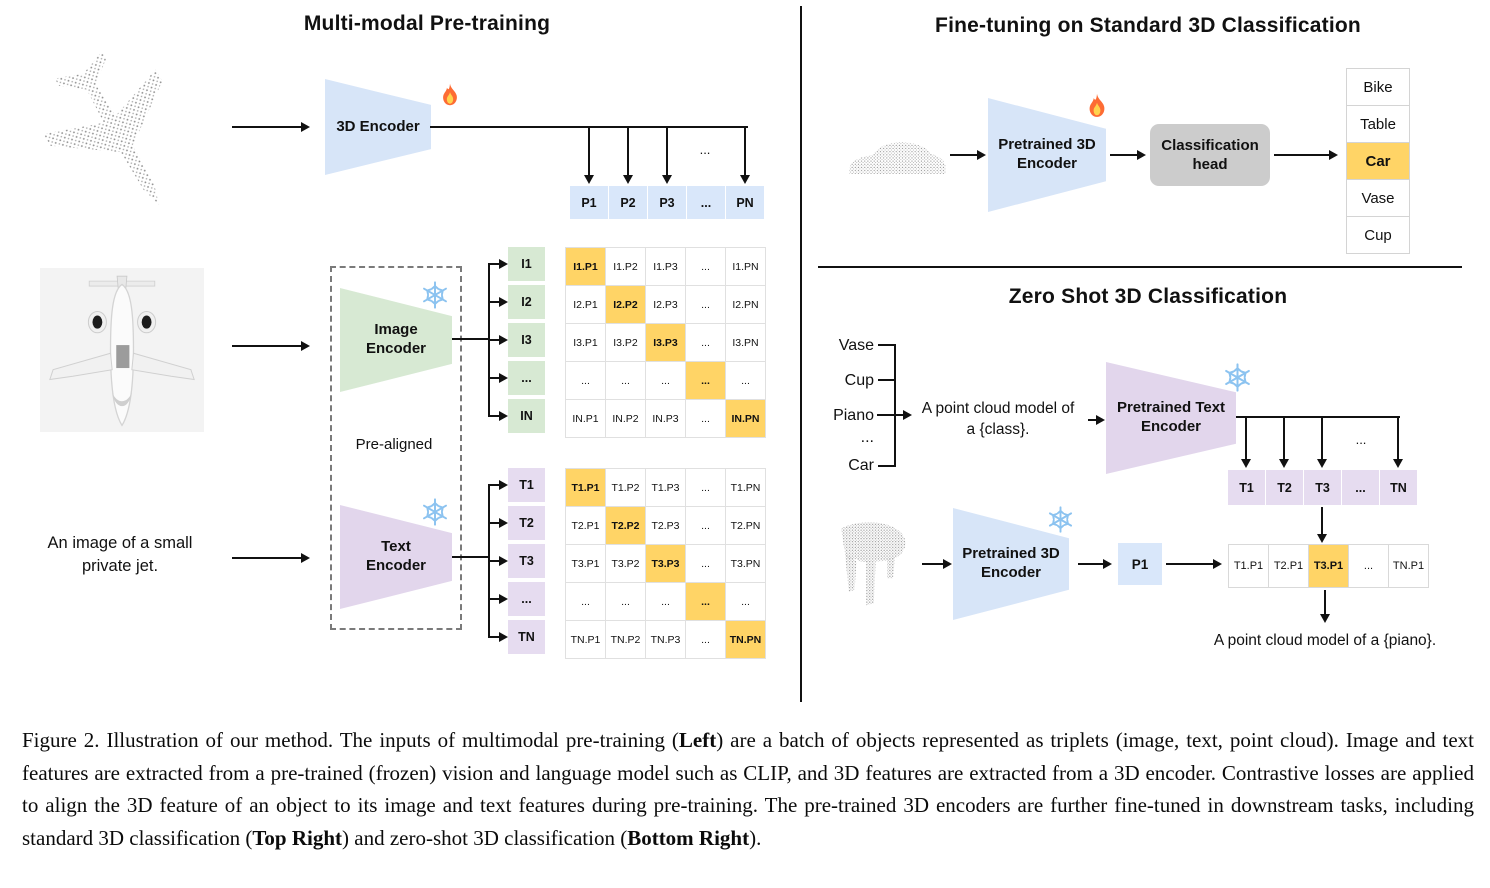  What do you see at coordinates (666, 343) in the screenshot?
I see `similarity-matrix-cell: I3.P3` at bounding box center [666, 343].